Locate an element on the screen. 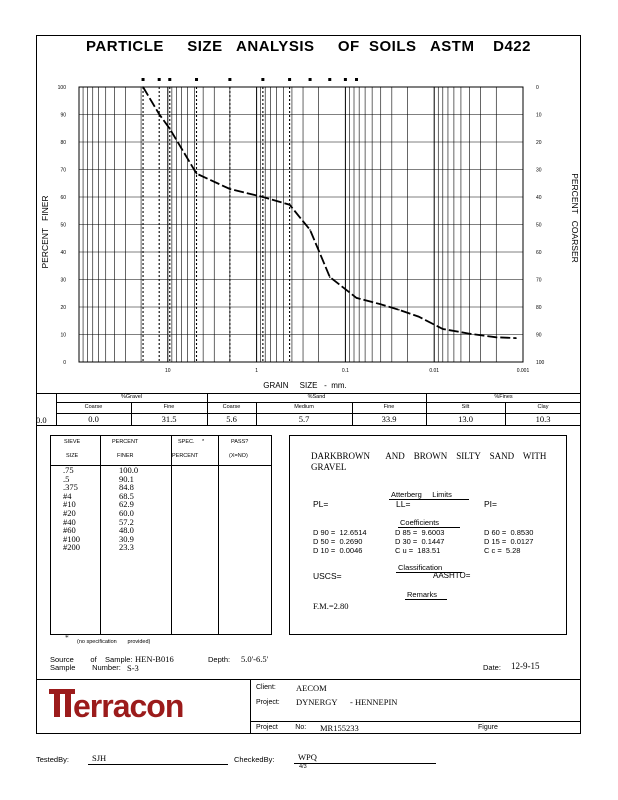 Image resolution: width=618 pixels, height=800 pixels. sieve-size: #20 is located at coordinates (69, 513).